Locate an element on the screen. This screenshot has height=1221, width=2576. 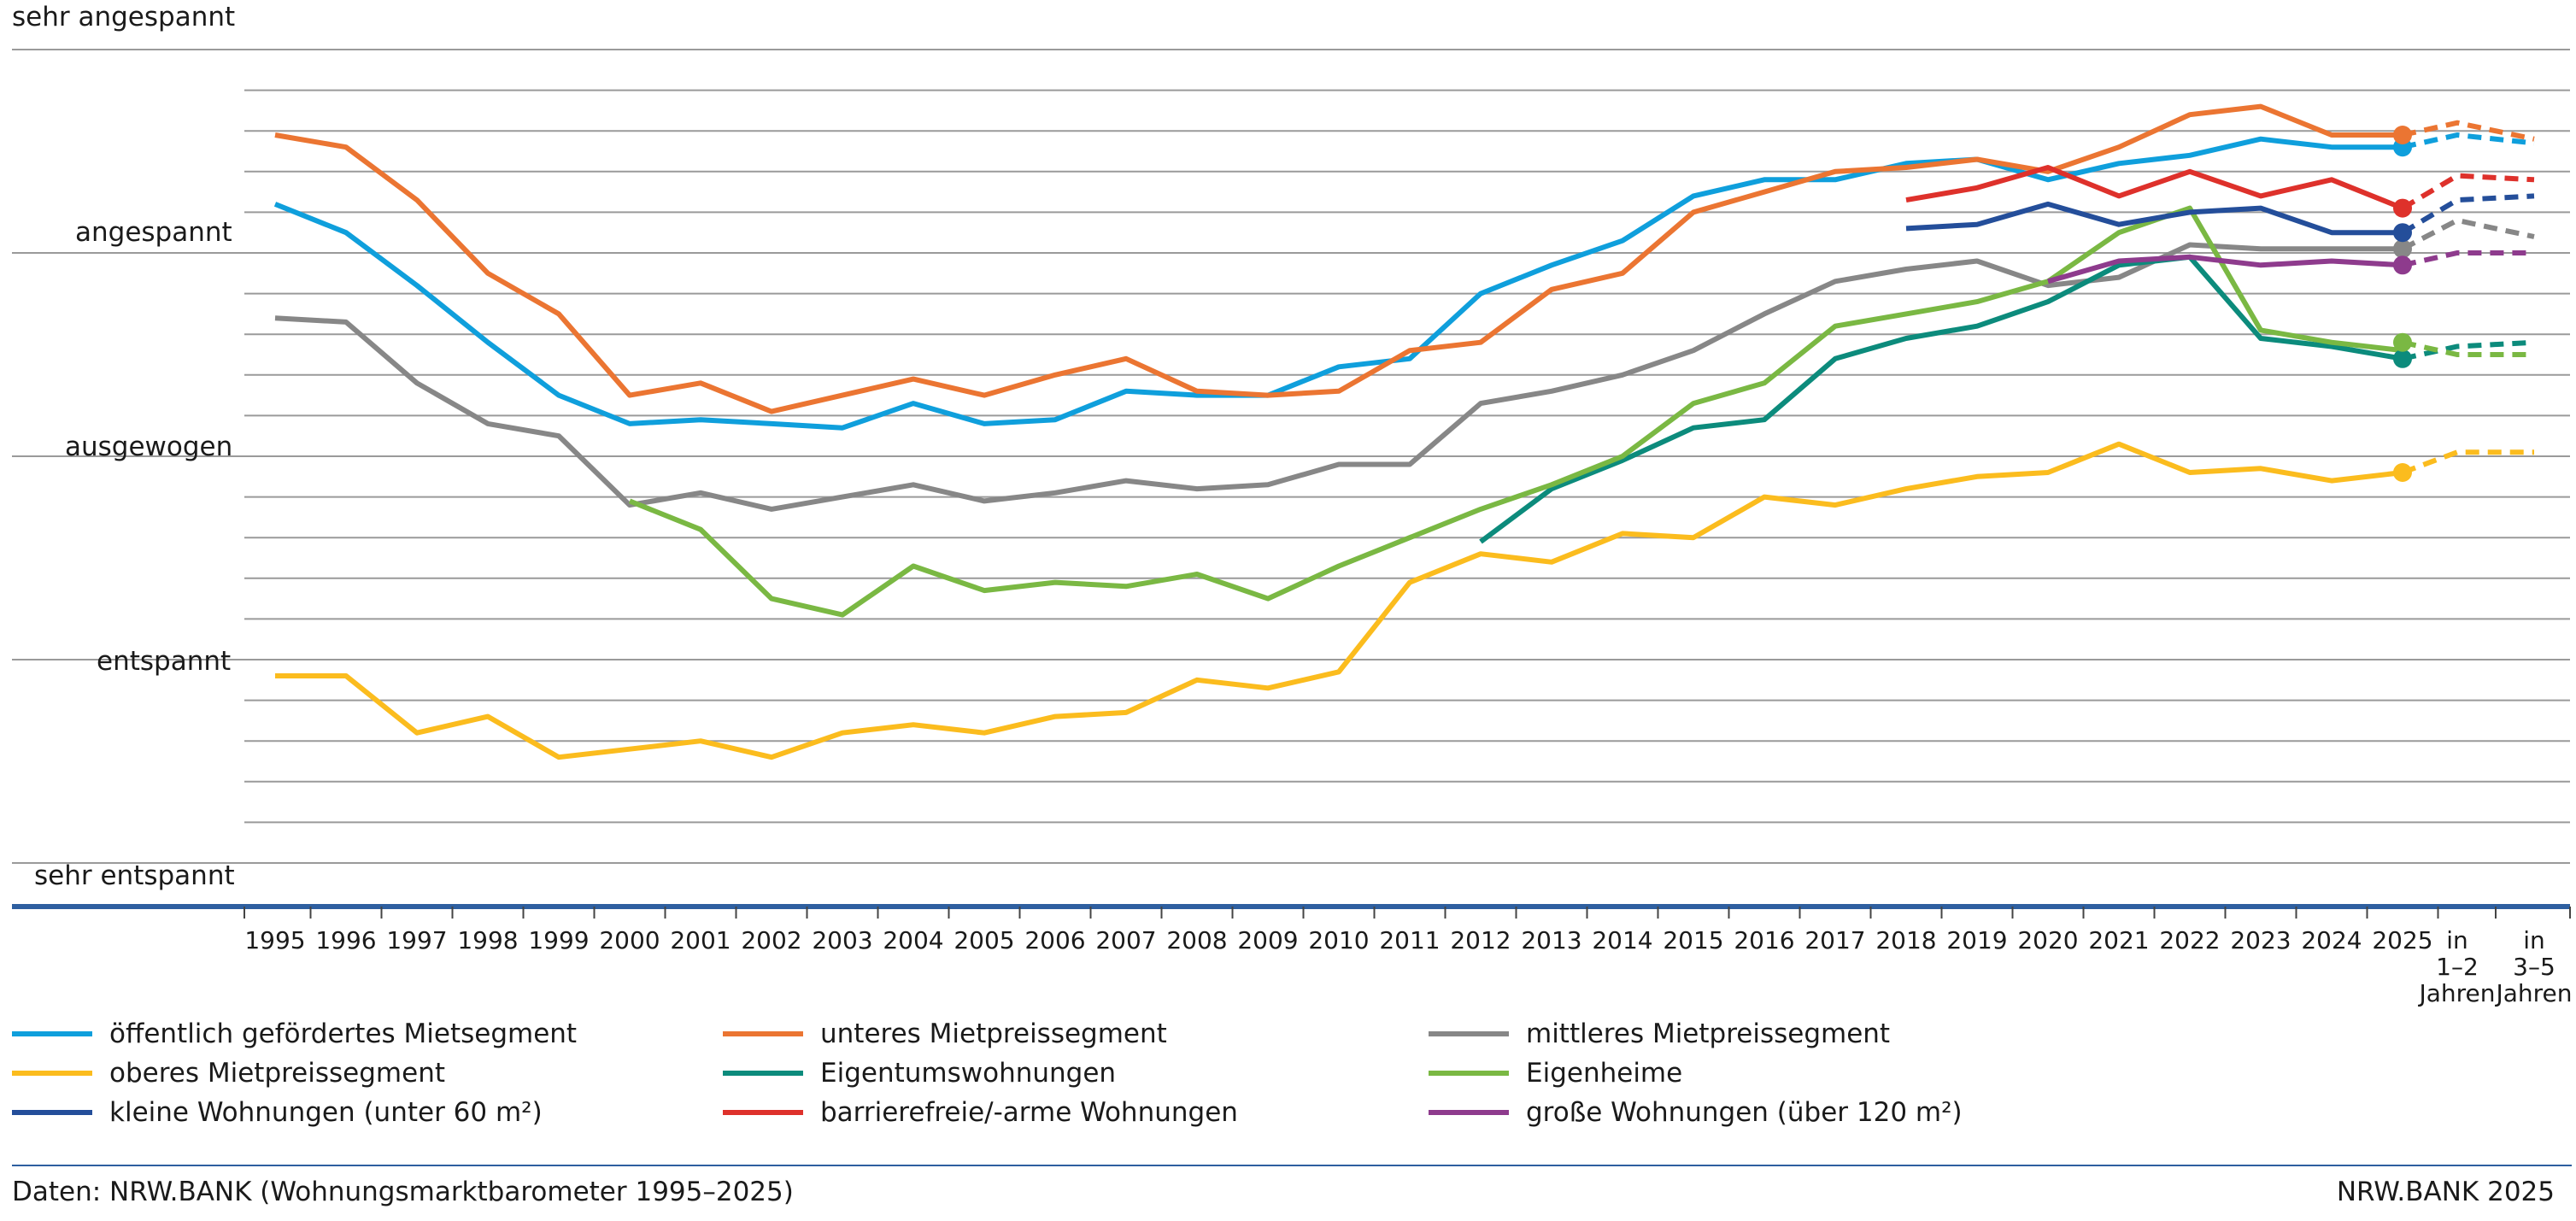
x-tick-label: 2000 is located at coordinates (629, 940).